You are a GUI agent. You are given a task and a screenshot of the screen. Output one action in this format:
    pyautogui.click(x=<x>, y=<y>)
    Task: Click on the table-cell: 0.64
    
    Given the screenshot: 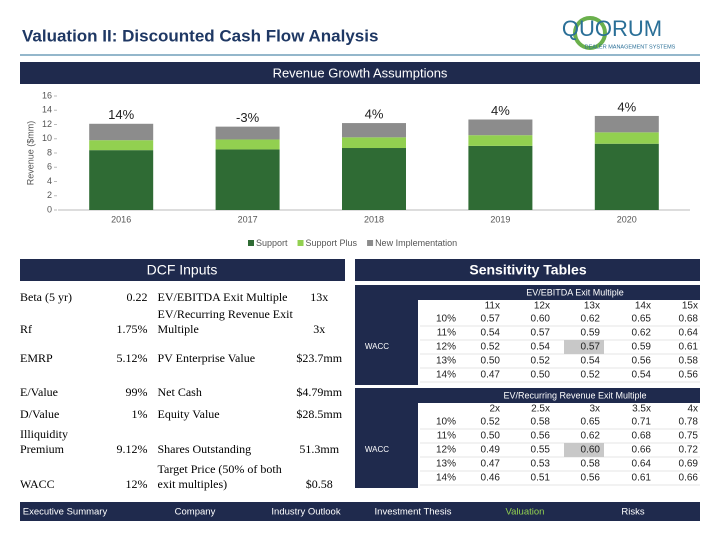 What is the action you would take?
    pyautogui.click(x=689, y=333)
    